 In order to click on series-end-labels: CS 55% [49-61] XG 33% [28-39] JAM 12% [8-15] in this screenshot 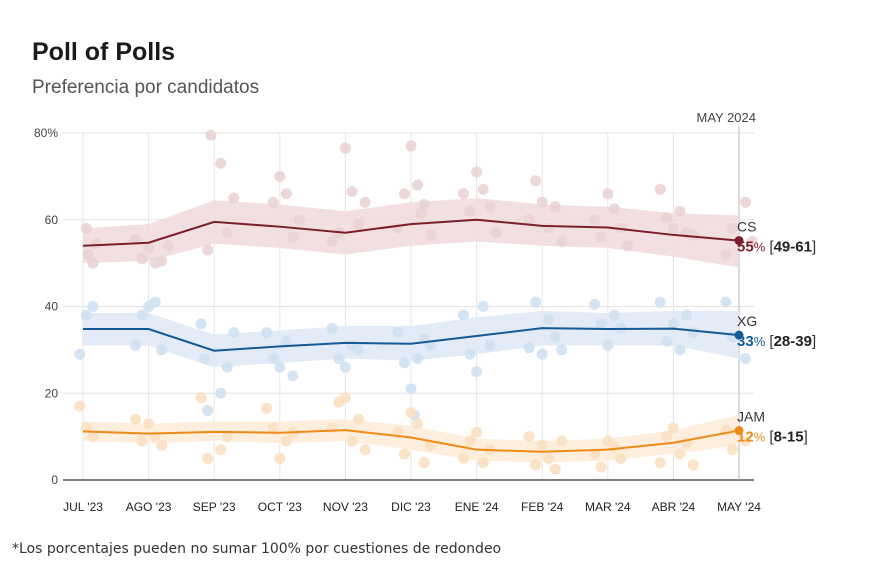, I will do `click(776, 332)`.